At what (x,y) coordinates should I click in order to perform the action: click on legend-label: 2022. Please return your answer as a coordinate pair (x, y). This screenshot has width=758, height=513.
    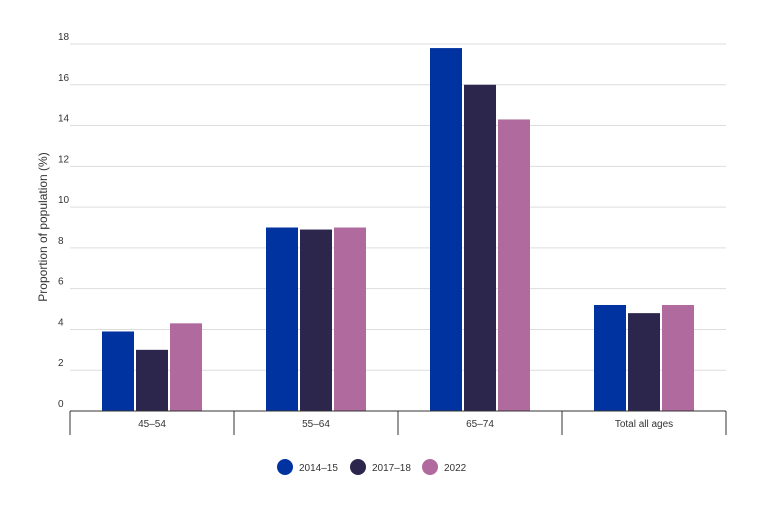
    Looking at the image, I should click on (455, 468).